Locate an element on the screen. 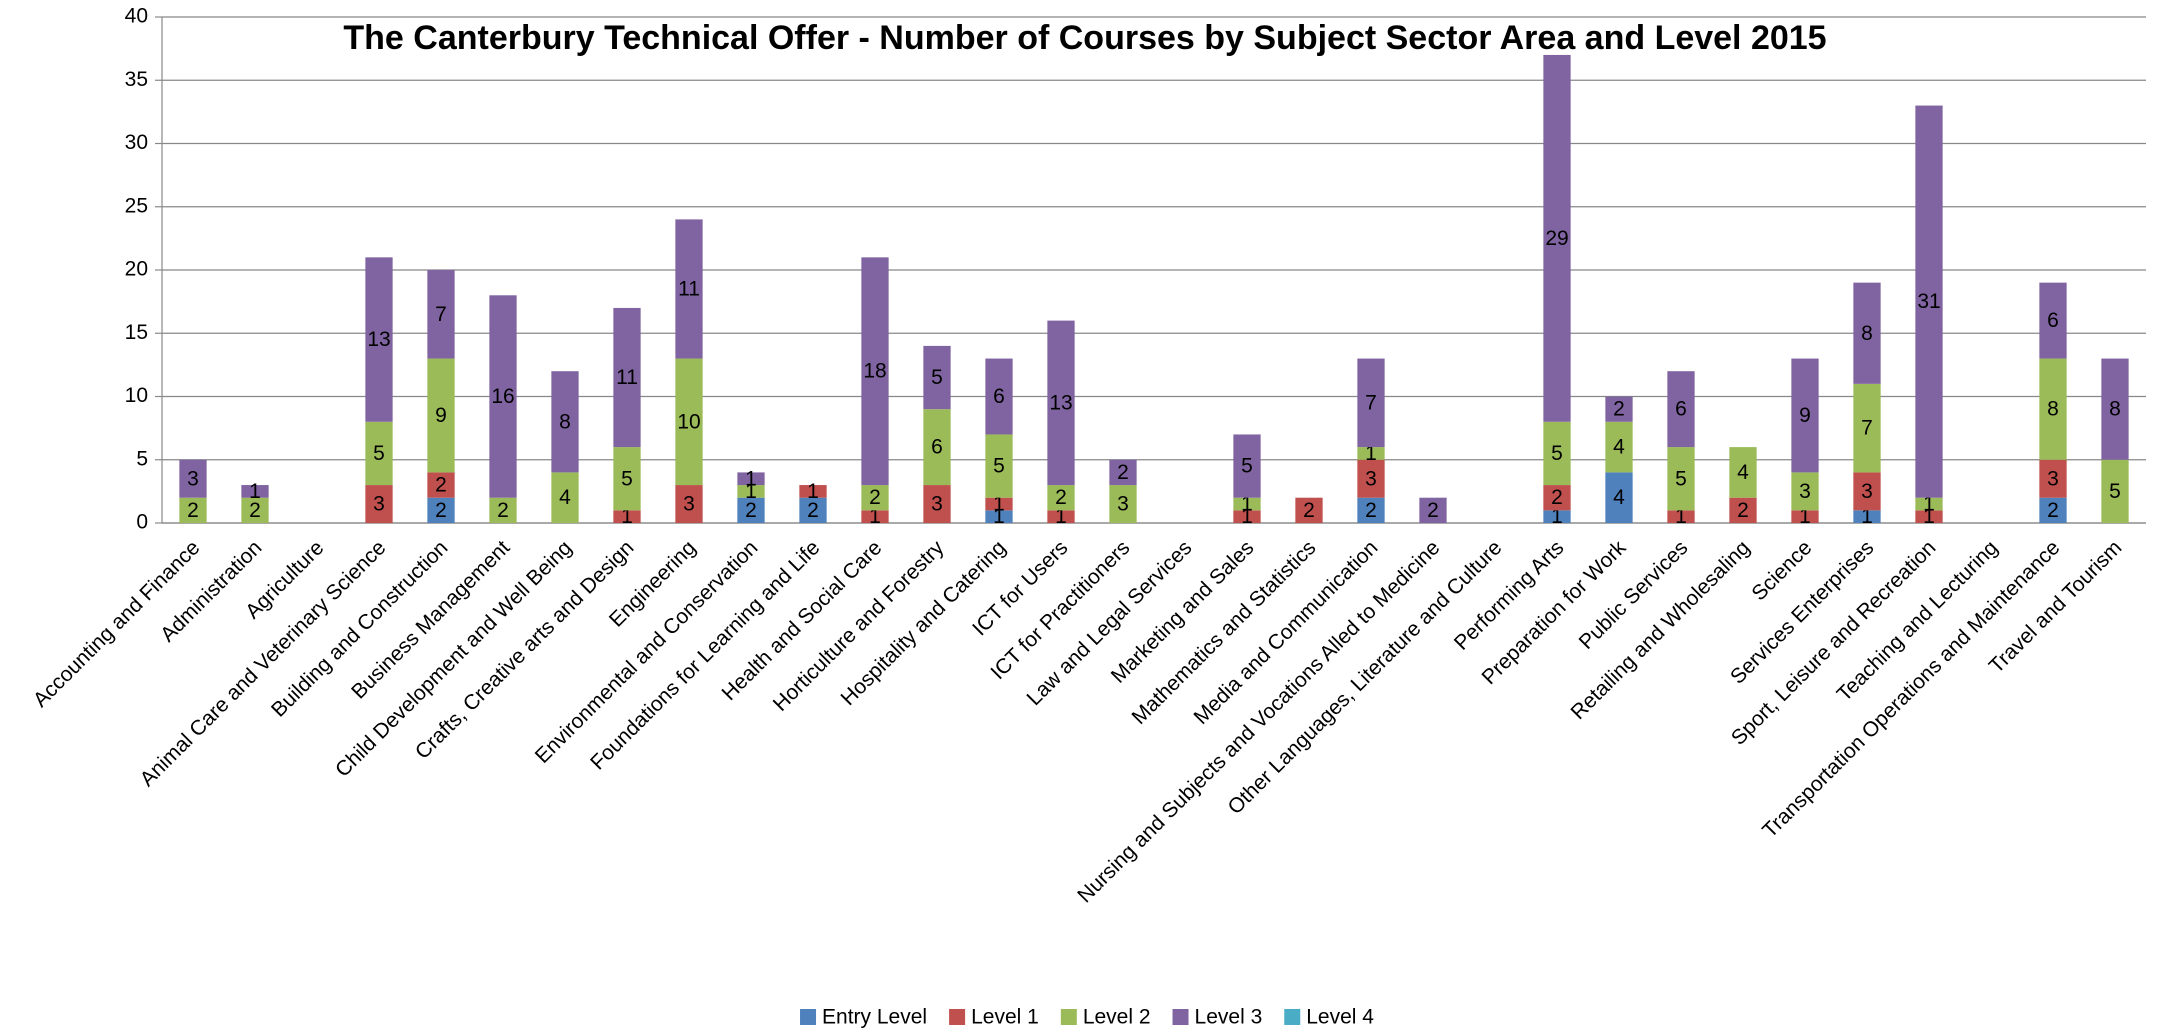 This screenshot has width=2157, height=1033. data-label: 16 is located at coordinates (502, 396).